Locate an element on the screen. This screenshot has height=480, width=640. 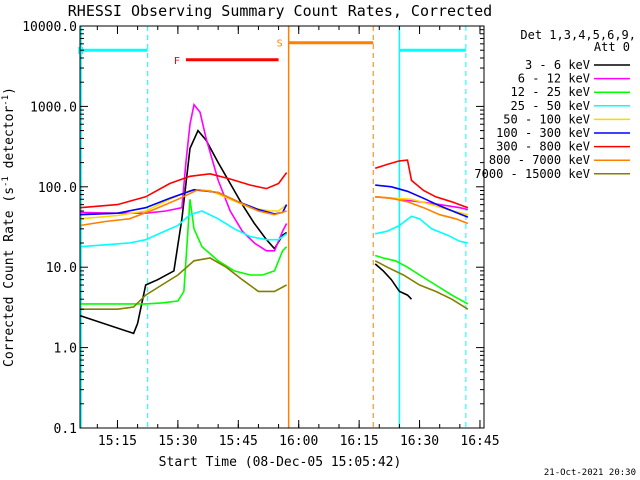
x-tick-label: 16:15 is located at coordinates (359, 441).